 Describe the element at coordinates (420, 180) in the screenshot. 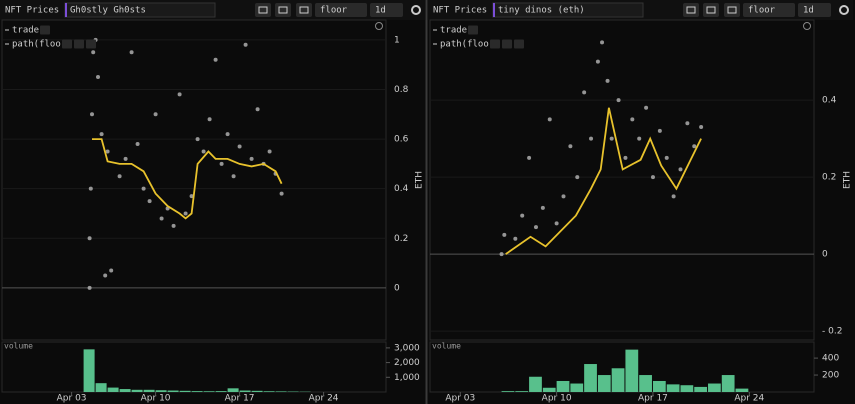

I see `y-axis-label: ETH` at that location.